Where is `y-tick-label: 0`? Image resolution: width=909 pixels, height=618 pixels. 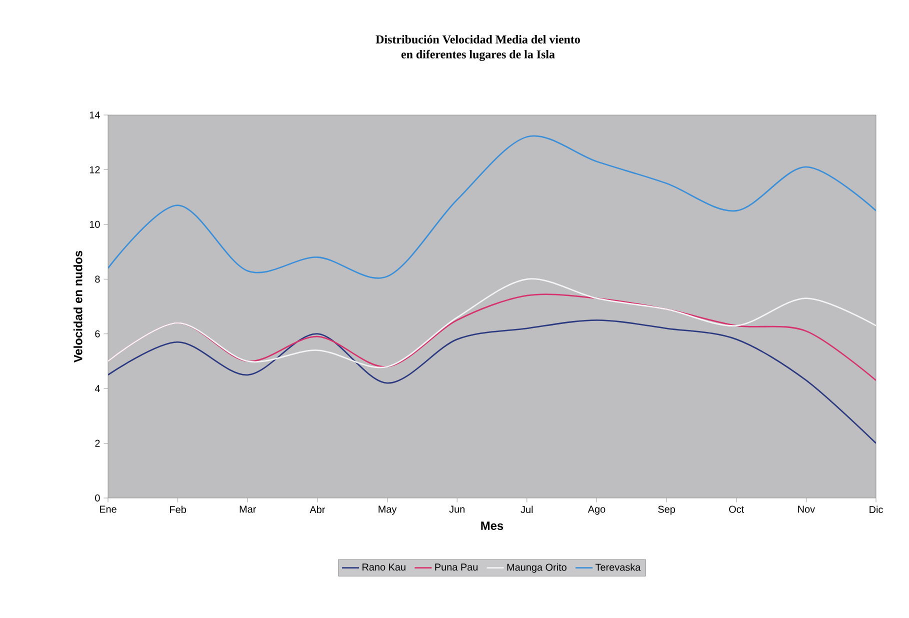
y-tick-label: 0 is located at coordinates (97, 498).